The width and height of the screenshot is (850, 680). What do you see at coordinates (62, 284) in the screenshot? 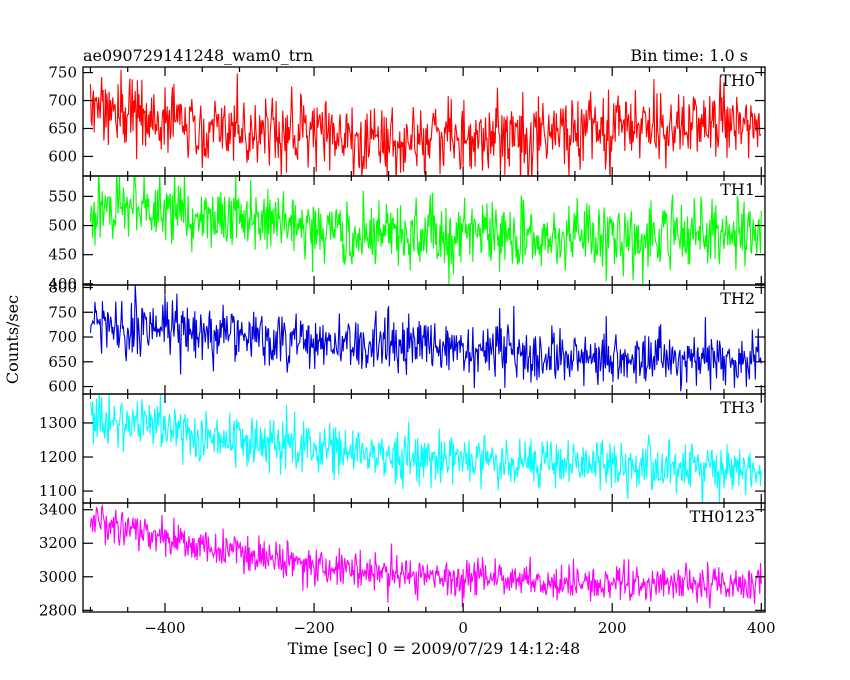
I see `y-tick-label: 400` at bounding box center [62, 284].